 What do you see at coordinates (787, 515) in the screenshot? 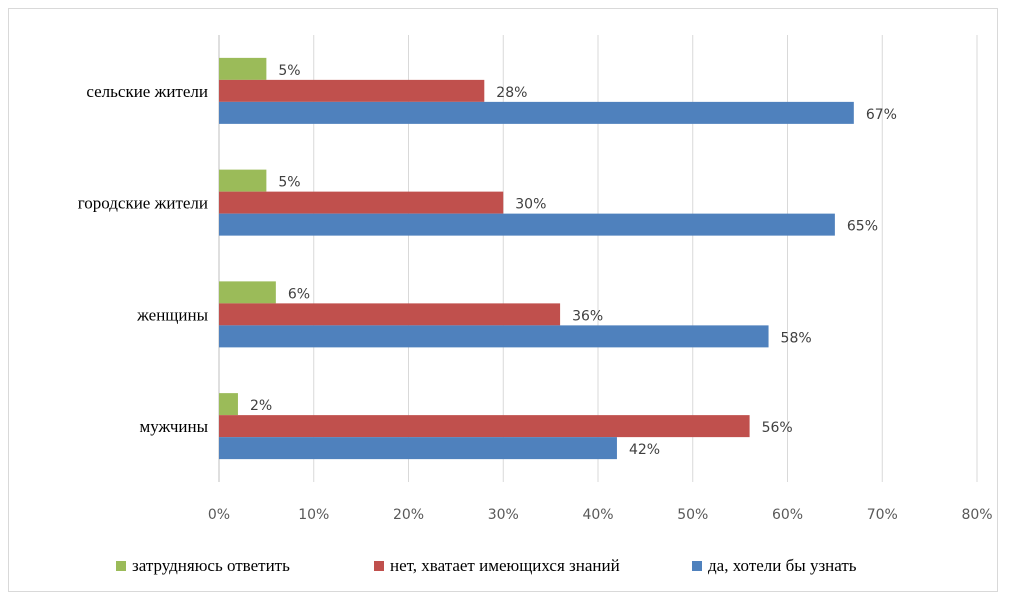
I see `x-tick-label: 60%` at bounding box center [787, 515].